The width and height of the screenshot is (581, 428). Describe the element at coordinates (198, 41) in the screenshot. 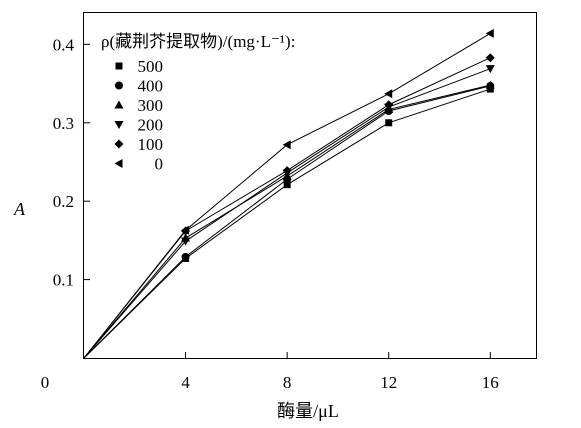

I see `legend-title: ρ(藏荆芥提取物)/(mg·L⁻¹):` at that location.